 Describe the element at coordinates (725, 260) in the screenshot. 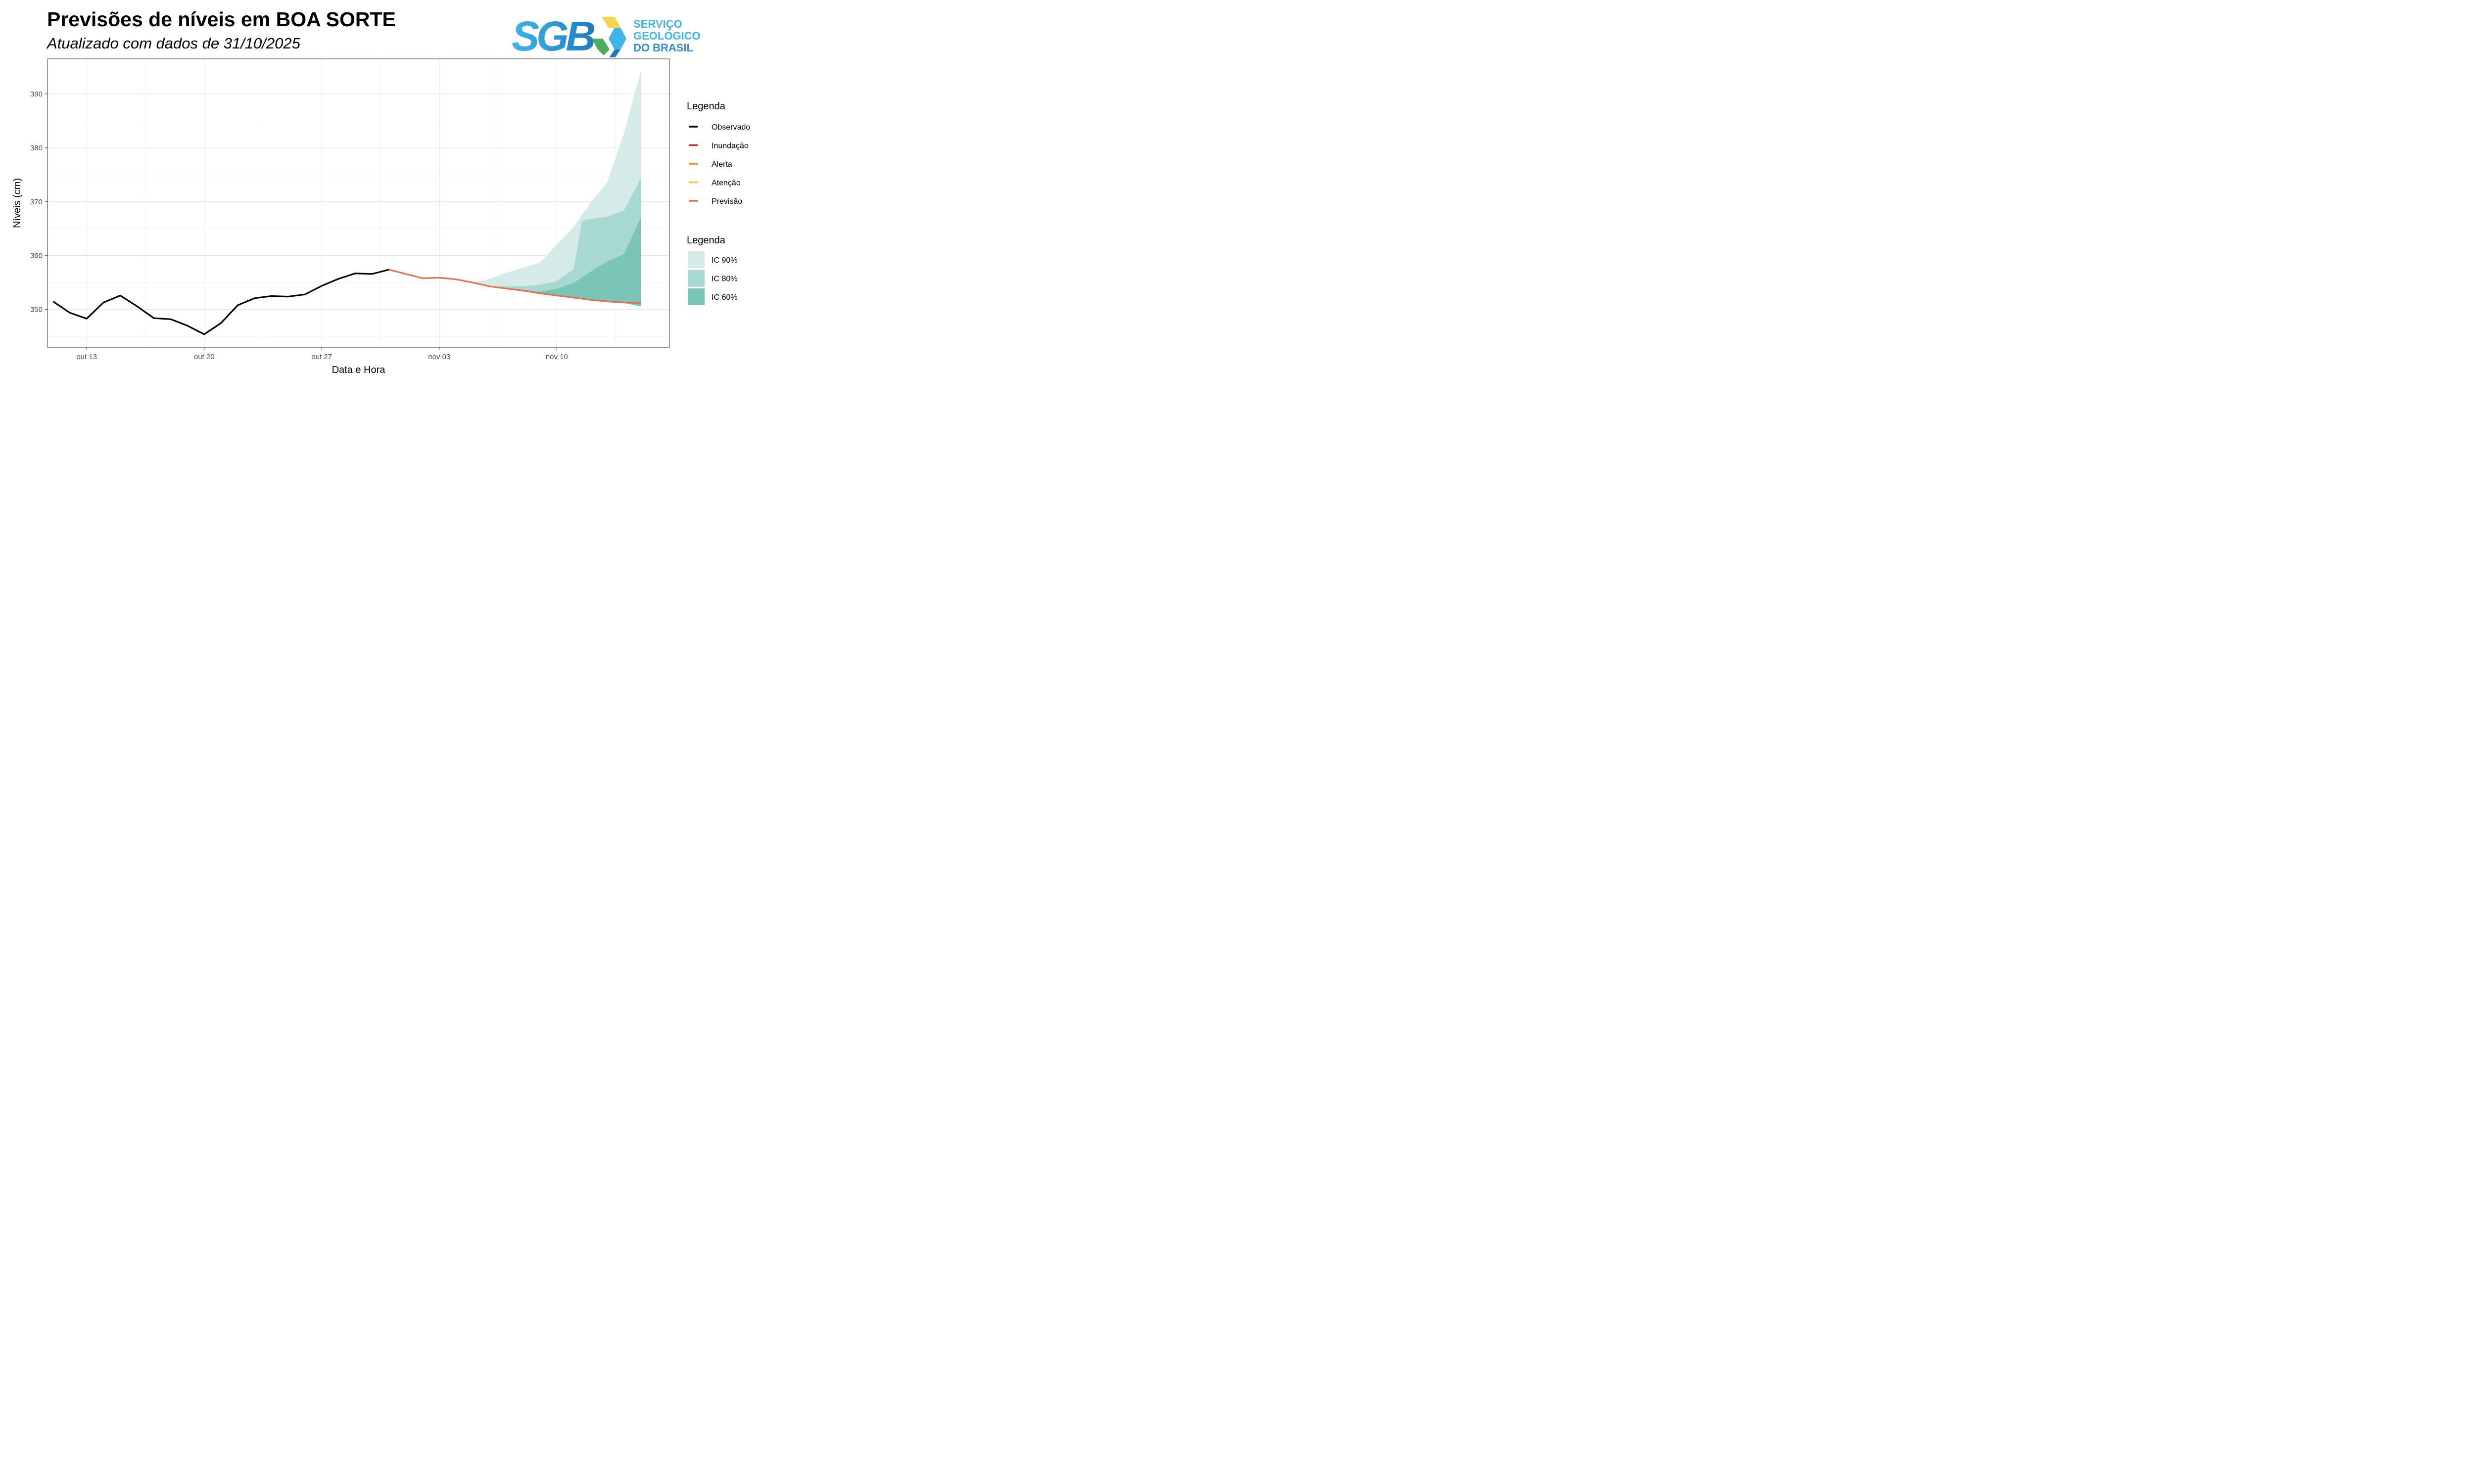

I see `legend-label: IC 90%` at that location.